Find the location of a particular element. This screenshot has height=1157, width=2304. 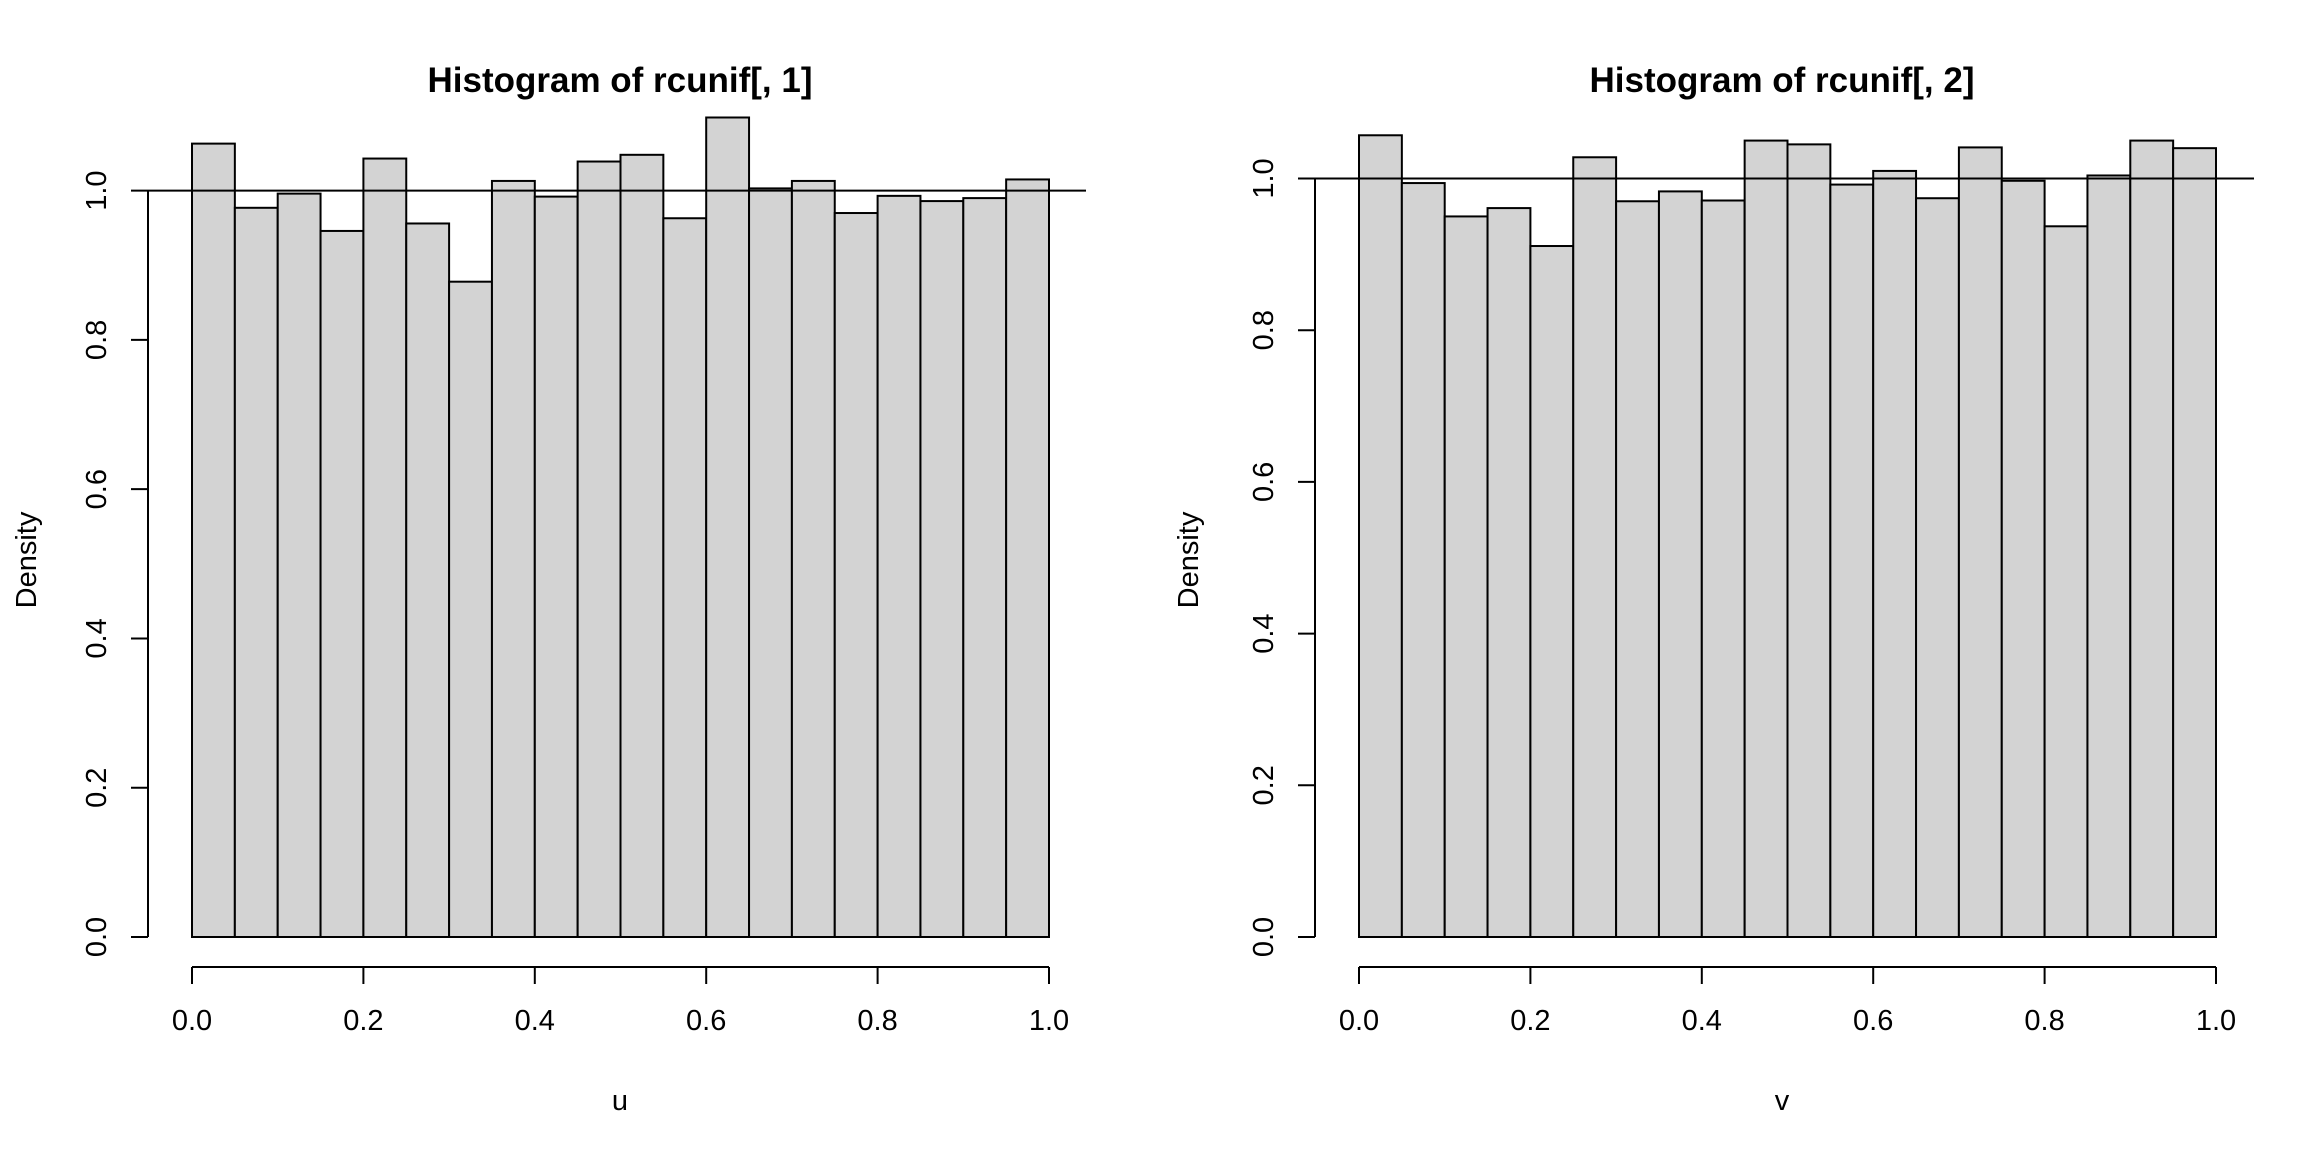

chart-title: Histogram of rcunif[, 2] is located at coordinates (1781, 80).